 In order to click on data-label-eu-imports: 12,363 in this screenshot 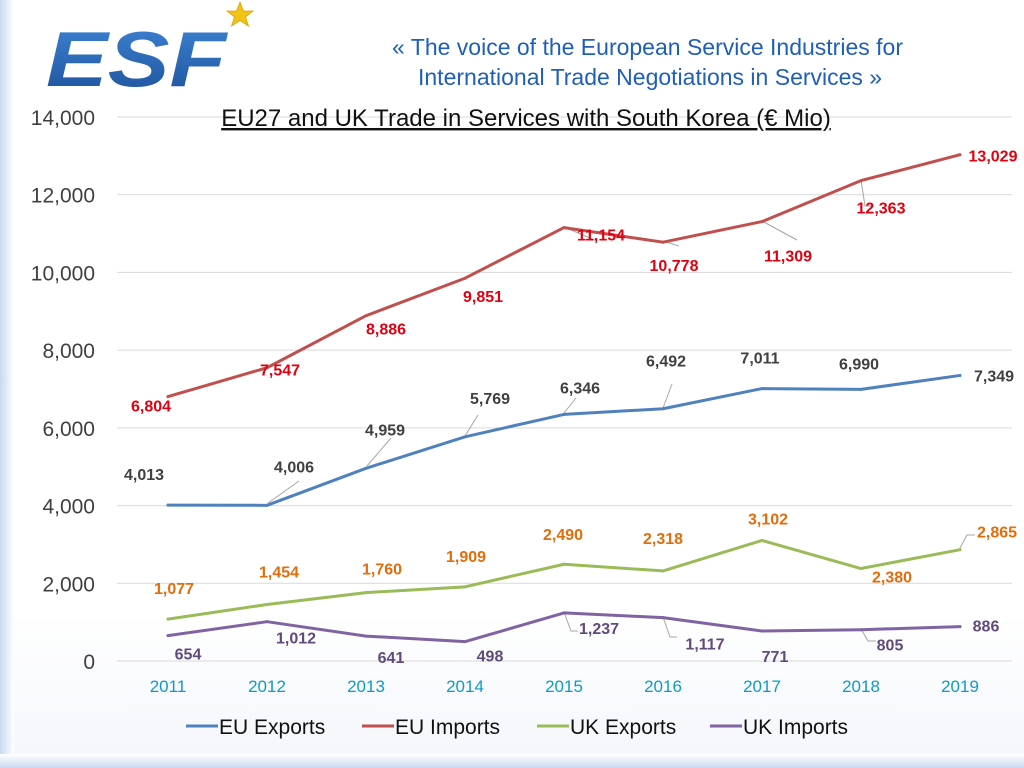, I will do `click(881, 209)`.